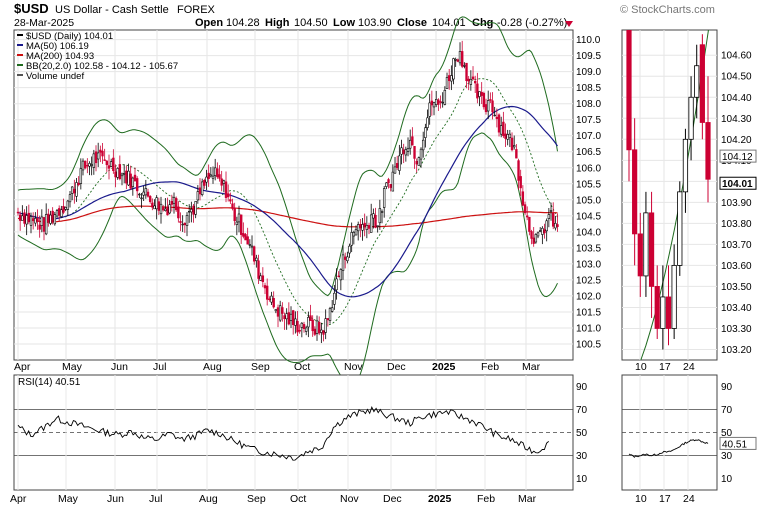 The image size is (770, 507). What do you see at coordinates (72, 367) in the screenshot?
I see `price-xtick-label: May` at bounding box center [72, 367].